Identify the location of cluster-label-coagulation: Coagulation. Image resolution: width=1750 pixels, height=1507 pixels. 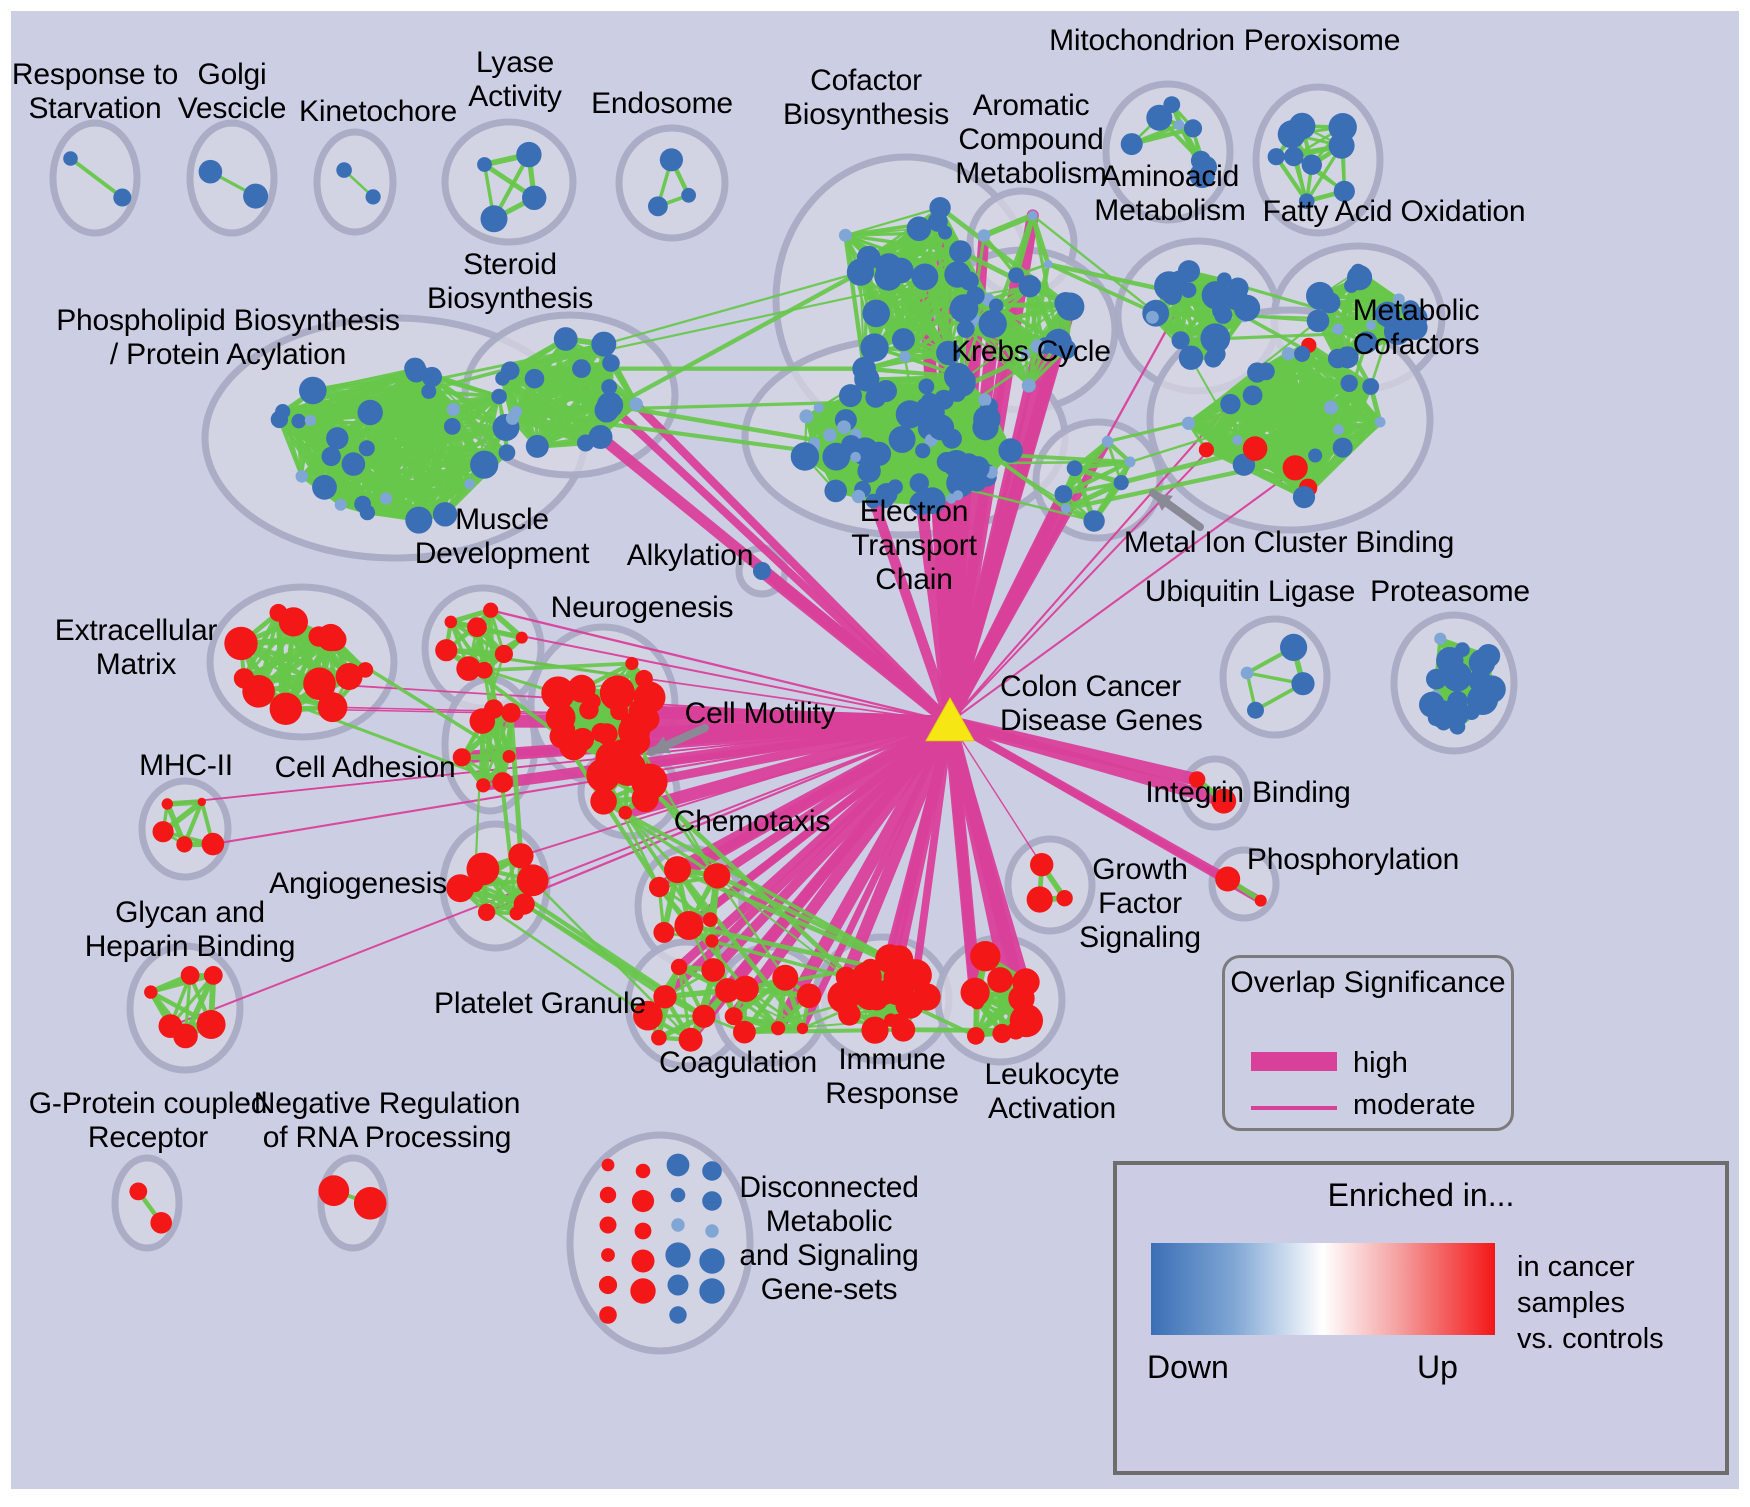
(738, 1062).